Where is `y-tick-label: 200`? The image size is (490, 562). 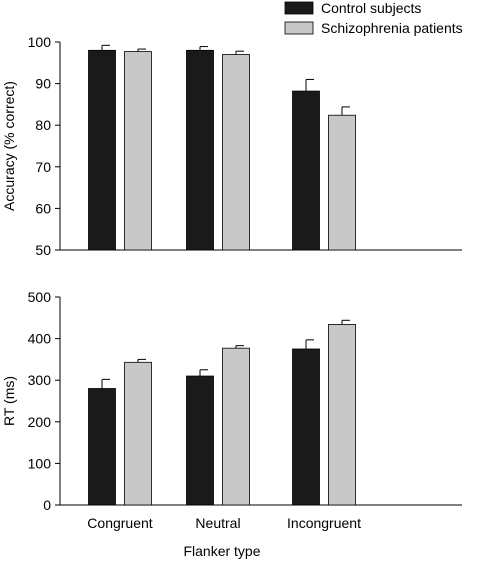
y-tick-label: 200 is located at coordinates (40, 422).